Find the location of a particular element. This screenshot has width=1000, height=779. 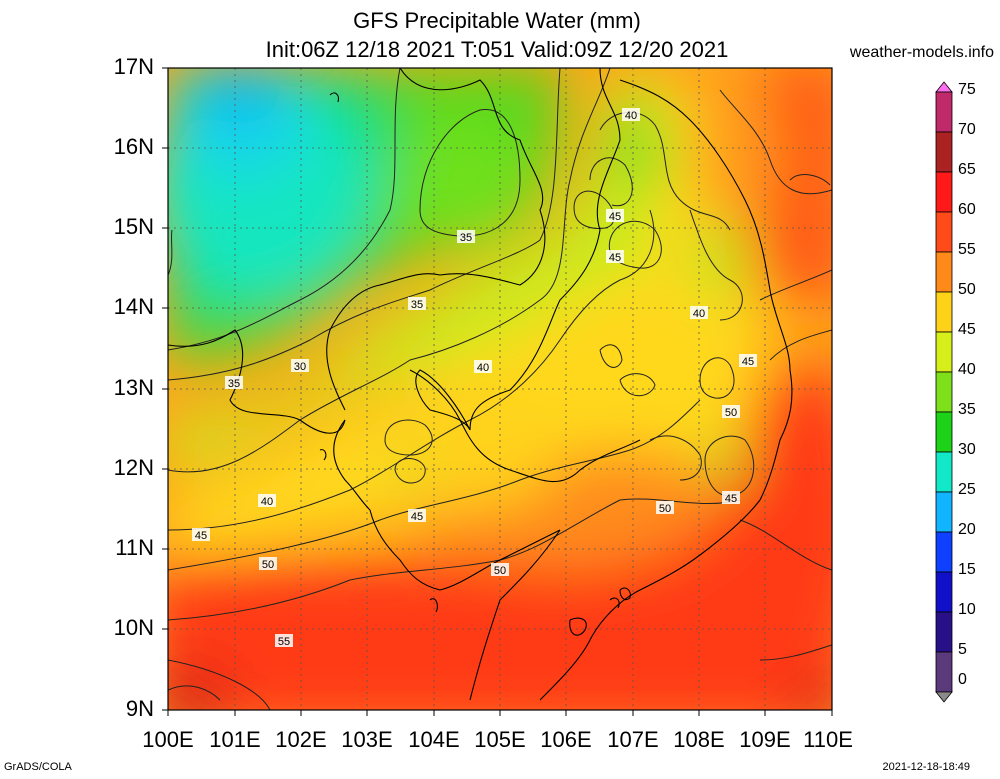

x-tick-label: 109E is located at coordinates (765, 739).